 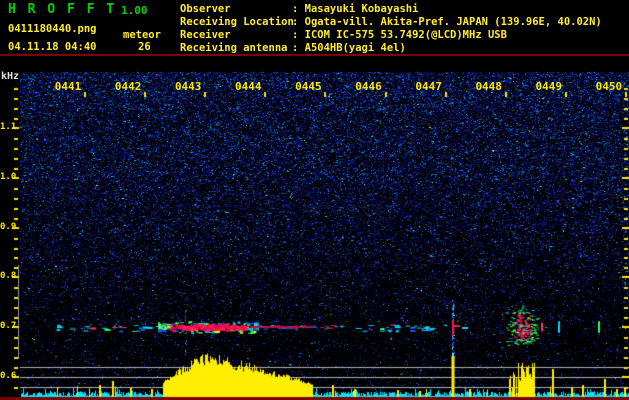 I want to click on header-separator, so click(x=314, y=55).